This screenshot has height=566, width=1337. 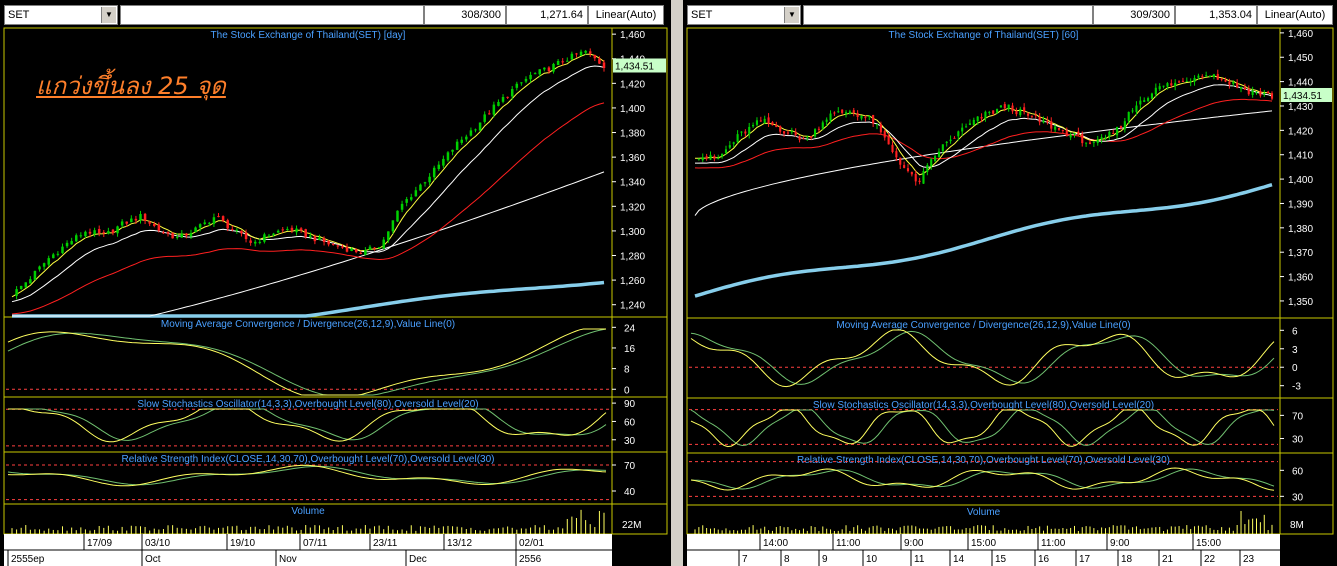 What do you see at coordinates (632, 281) in the screenshot?
I see `left-price-tick-label: 1,260` at bounding box center [632, 281].